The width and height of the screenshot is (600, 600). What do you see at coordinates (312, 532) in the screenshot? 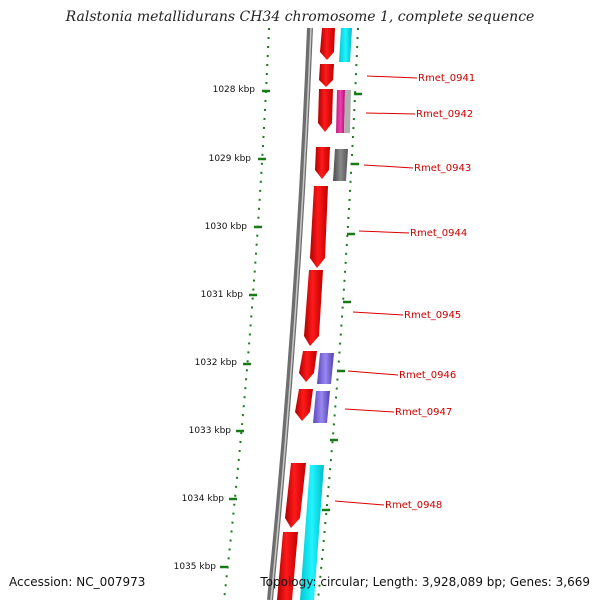
I see `cyan-feature-bottom` at bounding box center [312, 532].